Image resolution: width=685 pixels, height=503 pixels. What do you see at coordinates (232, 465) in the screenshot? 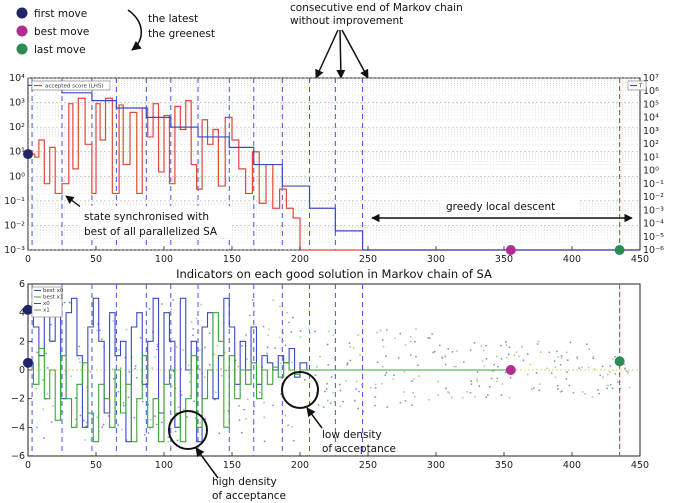
I see `bottom-x-tick-label: 150` at bounding box center [232, 465].